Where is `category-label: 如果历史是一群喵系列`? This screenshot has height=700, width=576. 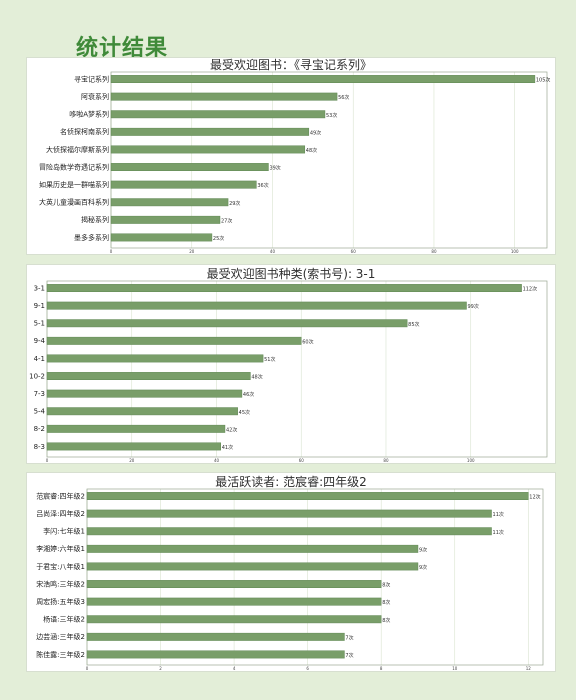 category-label: 如果历史是一群喵系列 is located at coordinates (74, 184).